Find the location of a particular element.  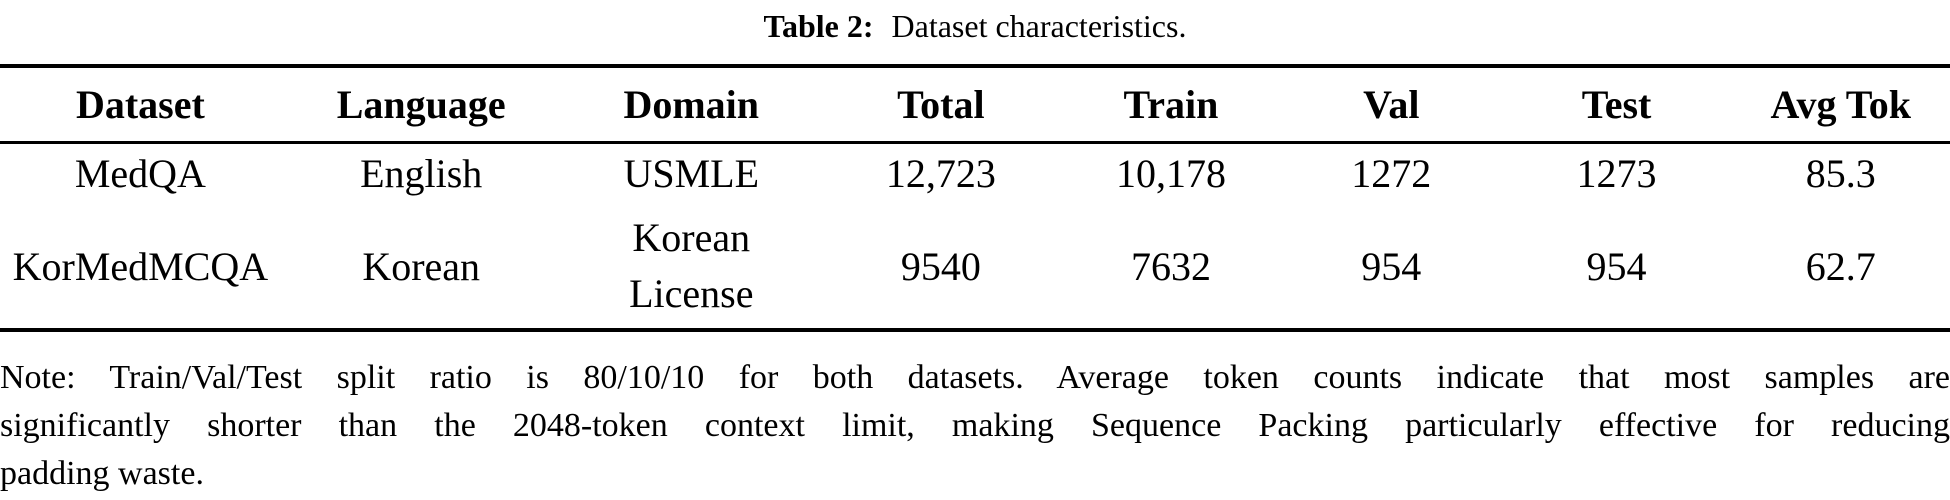

col-header-language: Language is located at coordinates (421, 104).